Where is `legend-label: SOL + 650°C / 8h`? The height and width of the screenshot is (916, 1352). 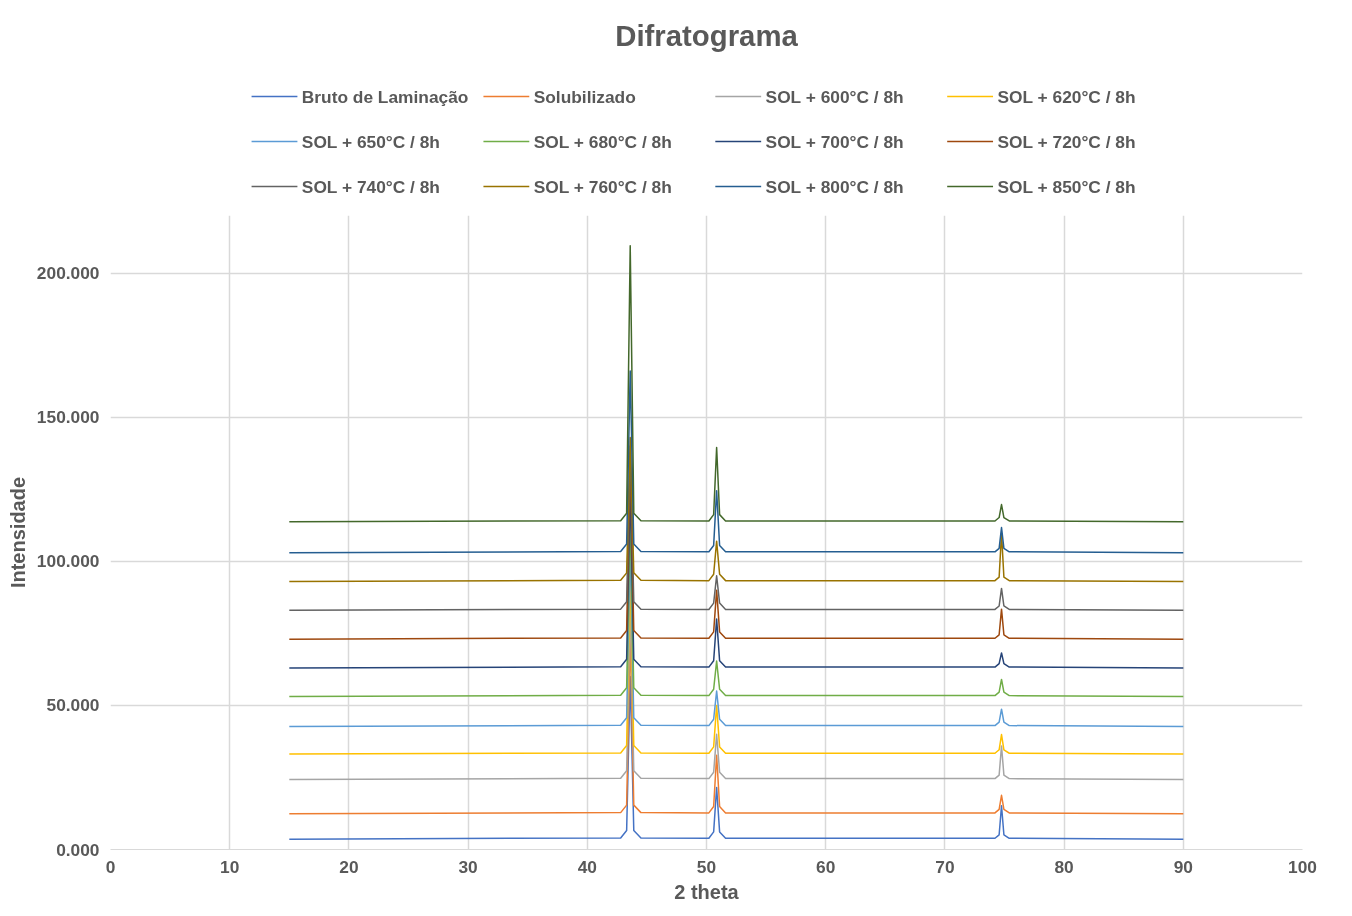 legend-label: SOL + 650°C / 8h is located at coordinates (370, 141).